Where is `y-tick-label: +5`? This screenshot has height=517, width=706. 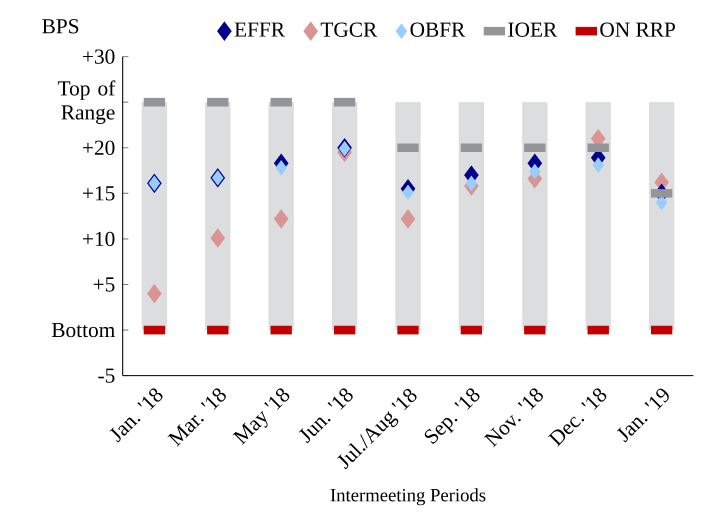
y-tick-label: +5 is located at coordinates (104, 284).